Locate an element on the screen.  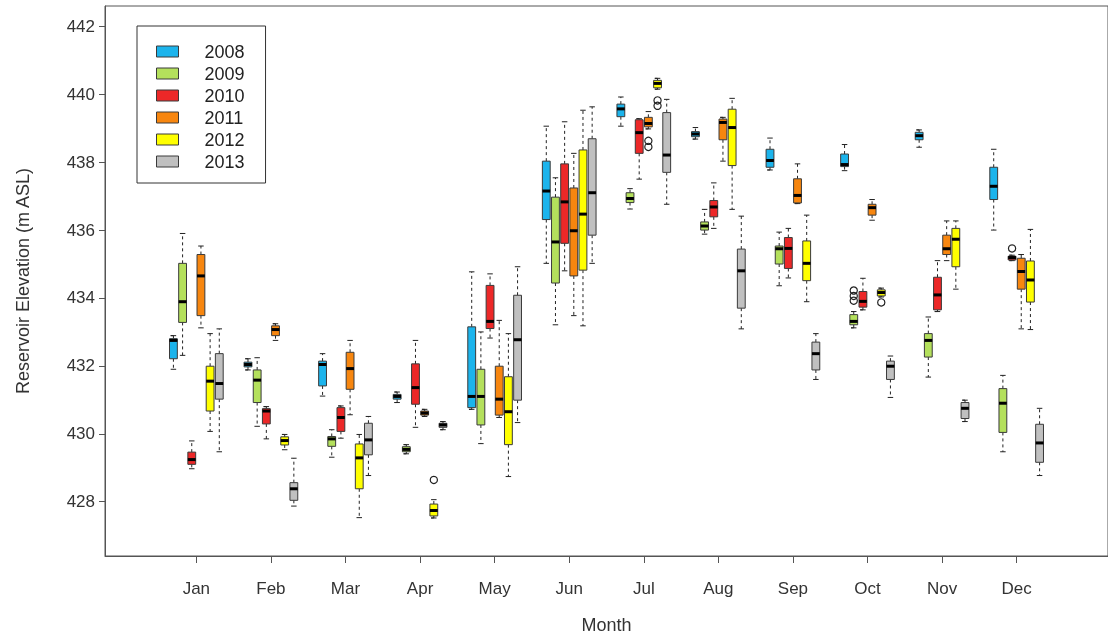
x-tick-label: Jul is located at coordinates (643, 588).